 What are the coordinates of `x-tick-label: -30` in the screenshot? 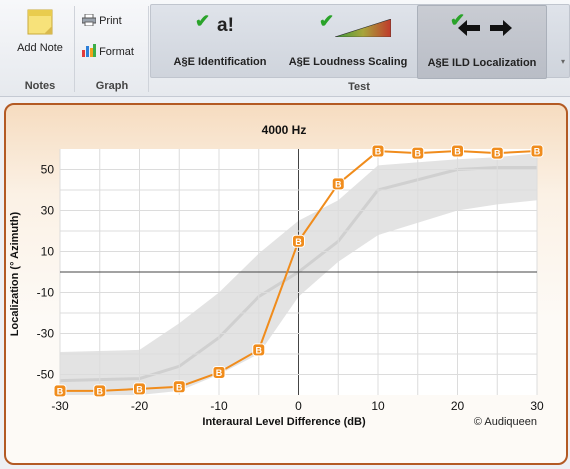 It's located at (60, 406).